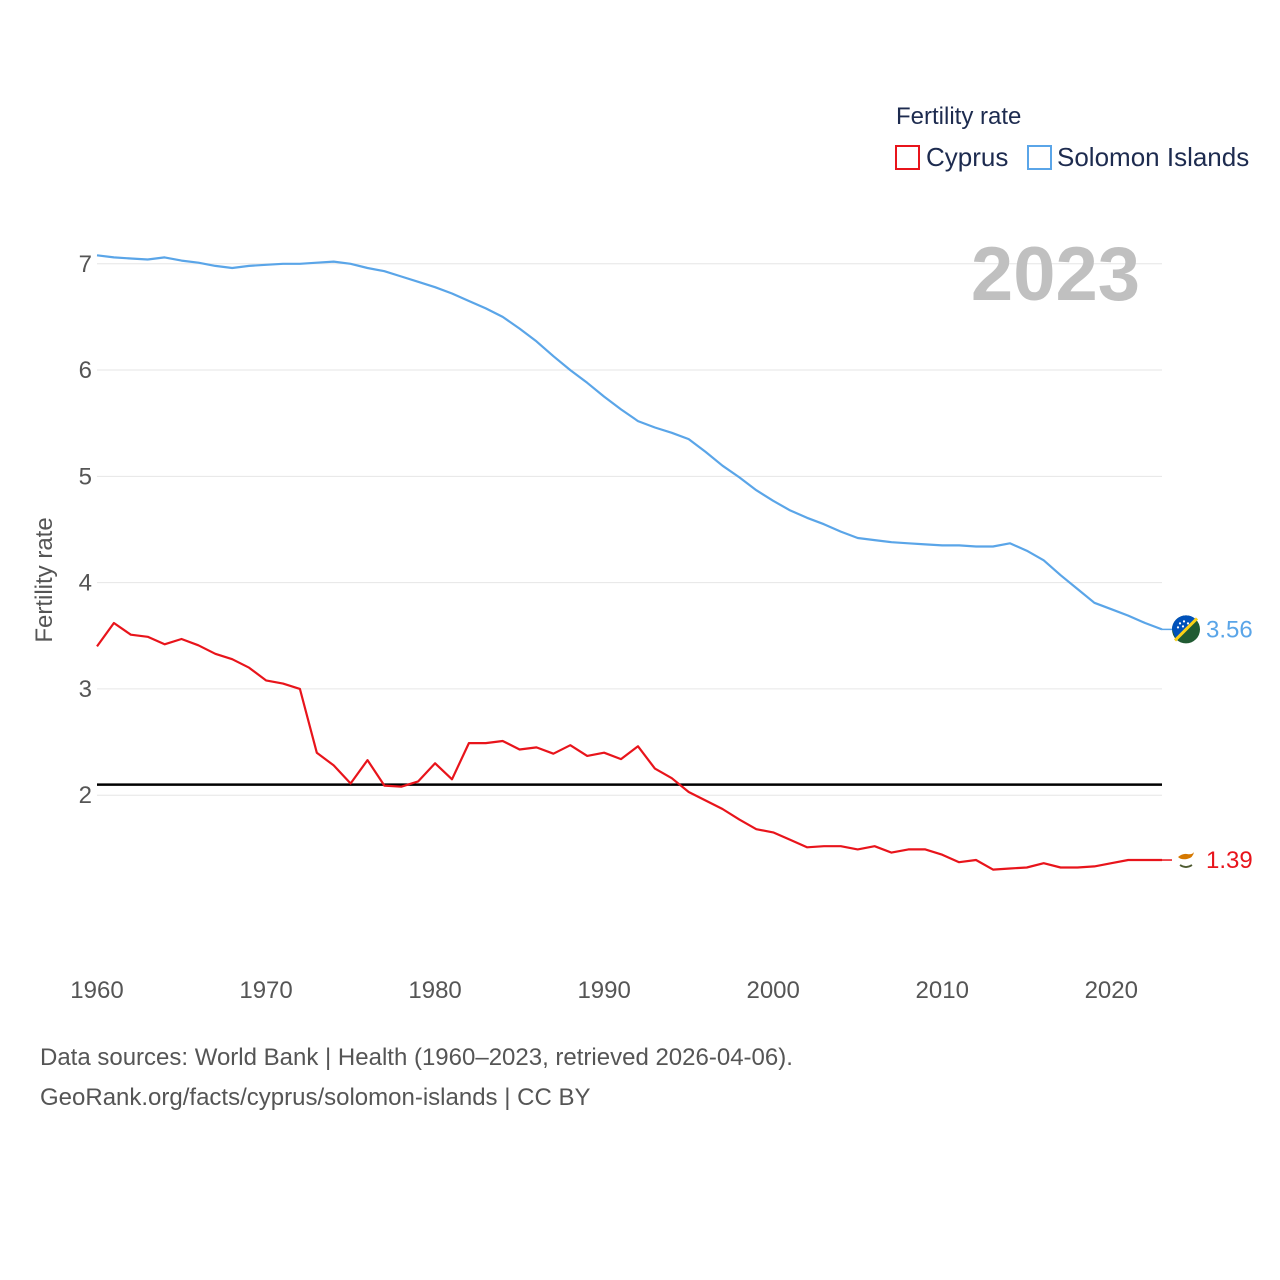 This screenshot has width=1280, height=1280. What do you see at coordinates (958, 116) in the screenshot?
I see `legend-title: Fertility rate` at bounding box center [958, 116].